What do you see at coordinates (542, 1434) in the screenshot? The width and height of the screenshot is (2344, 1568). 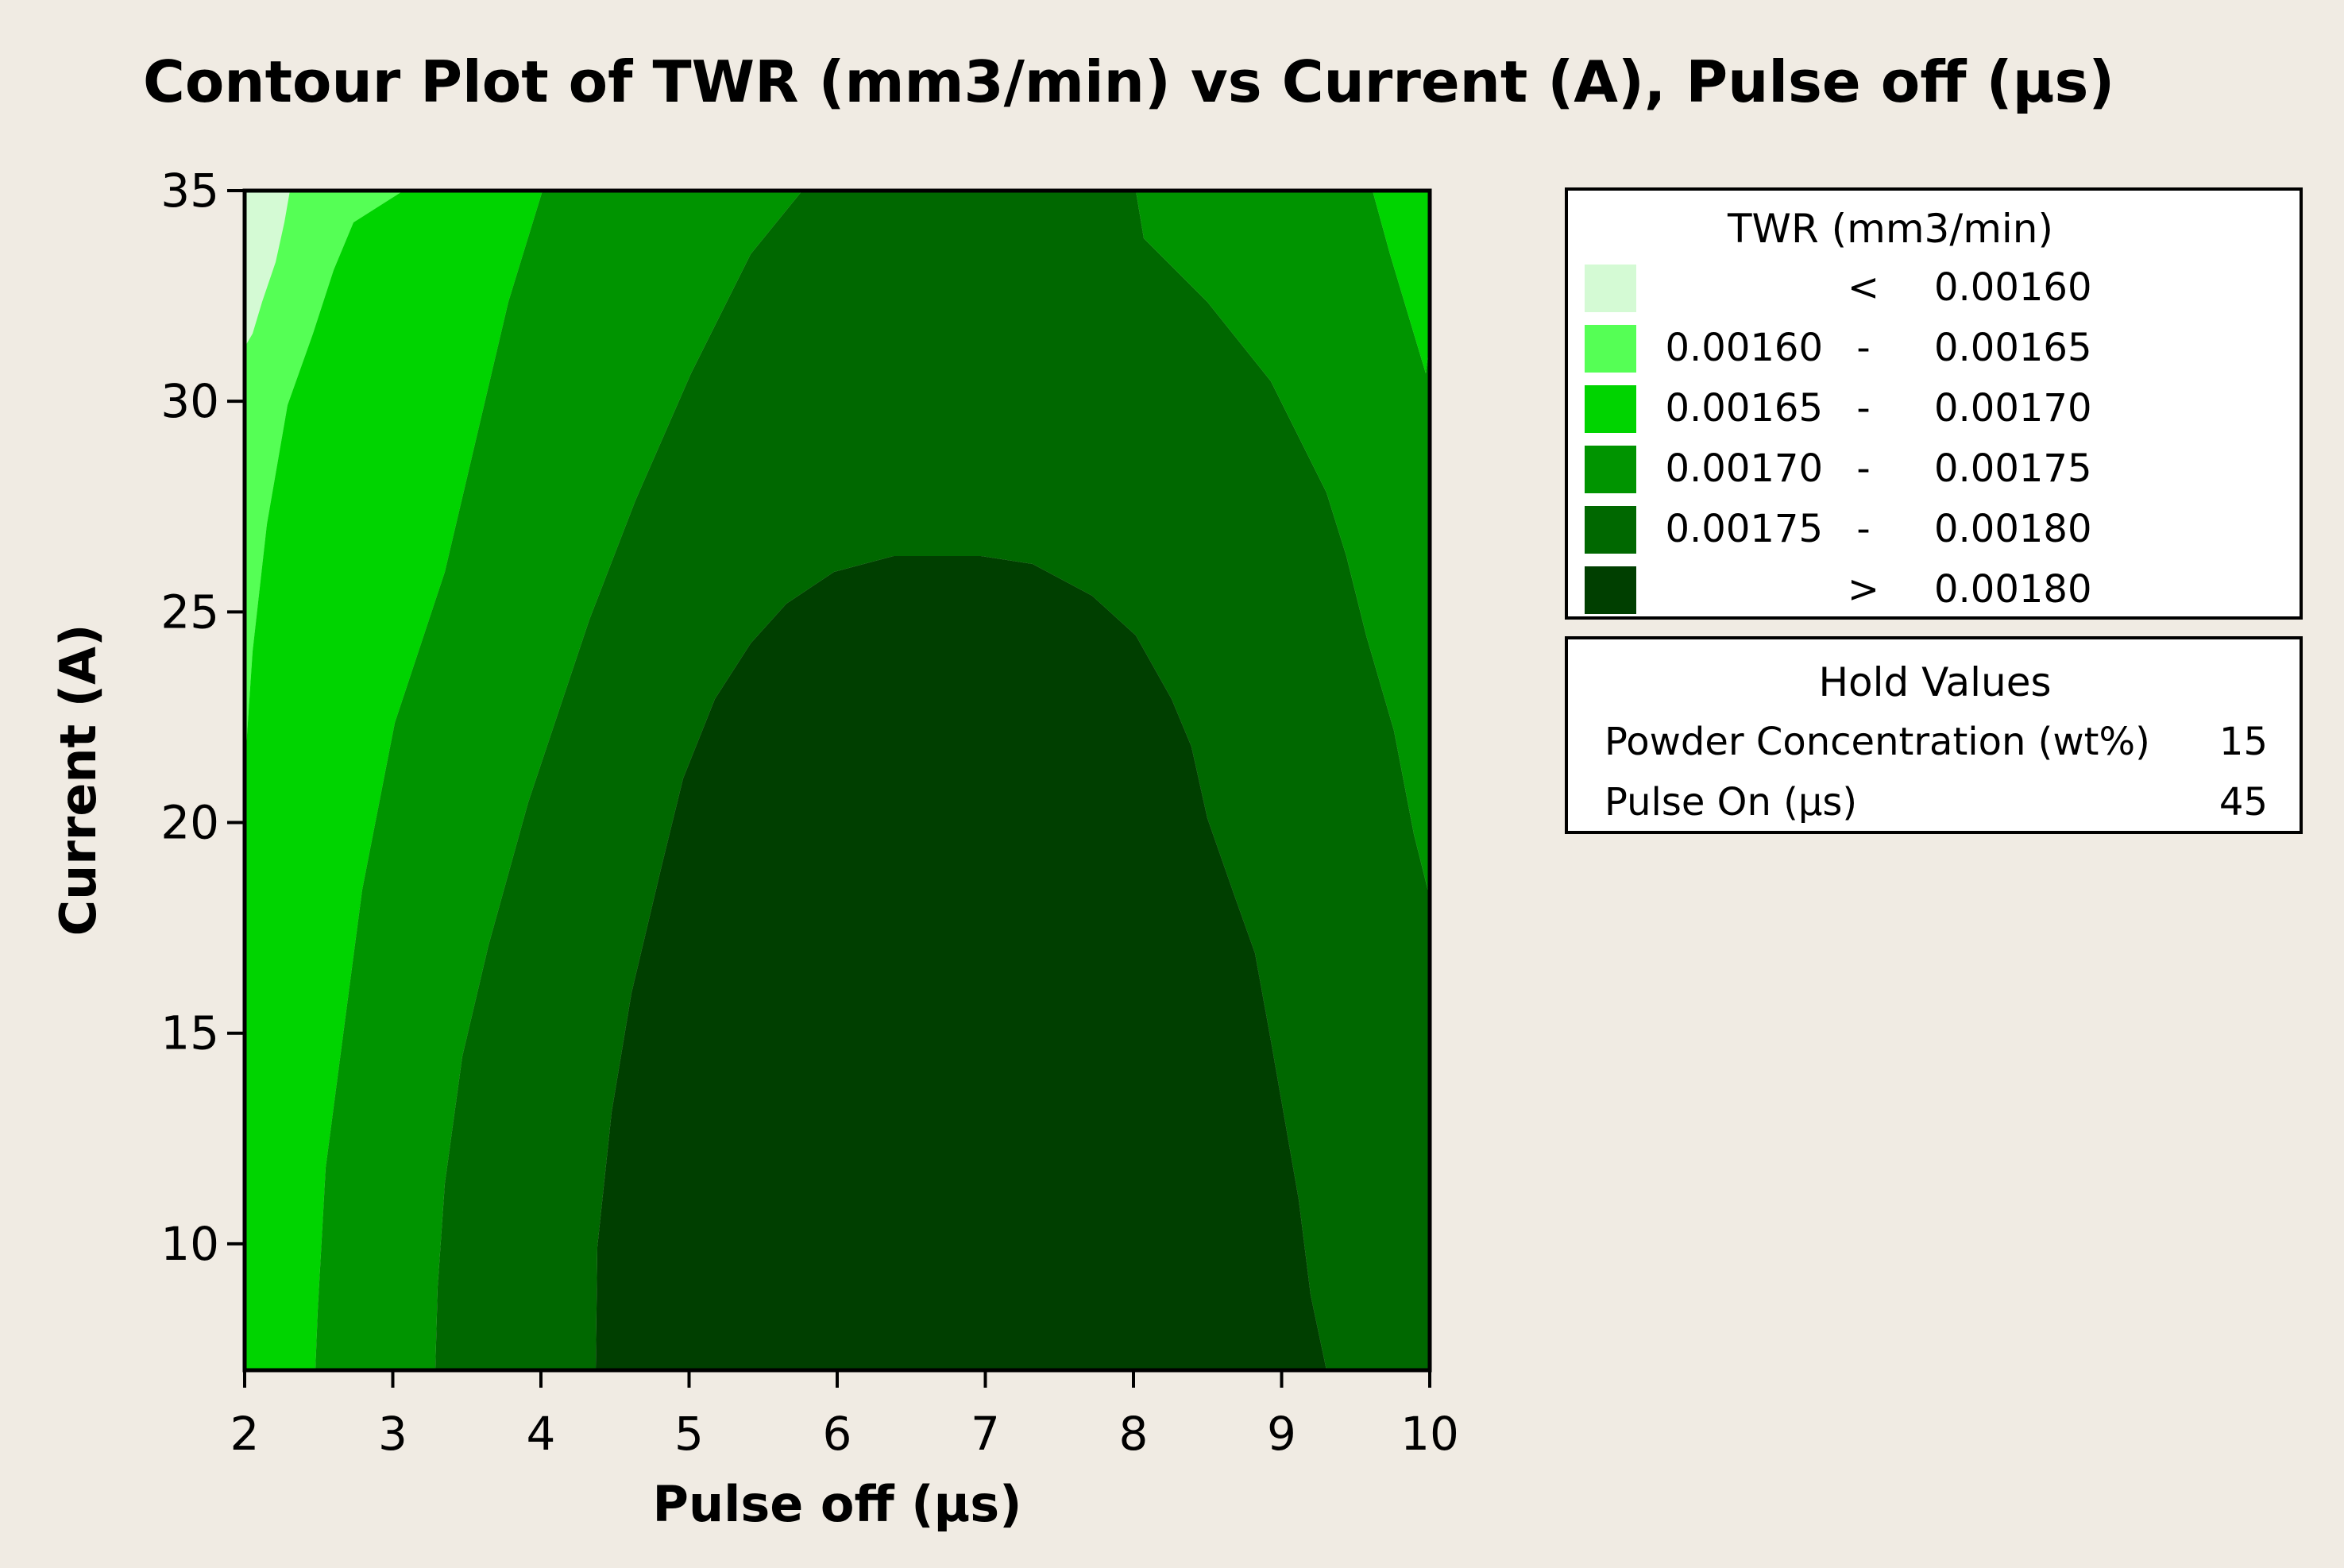 I see `x-tick-label: 4` at bounding box center [542, 1434].